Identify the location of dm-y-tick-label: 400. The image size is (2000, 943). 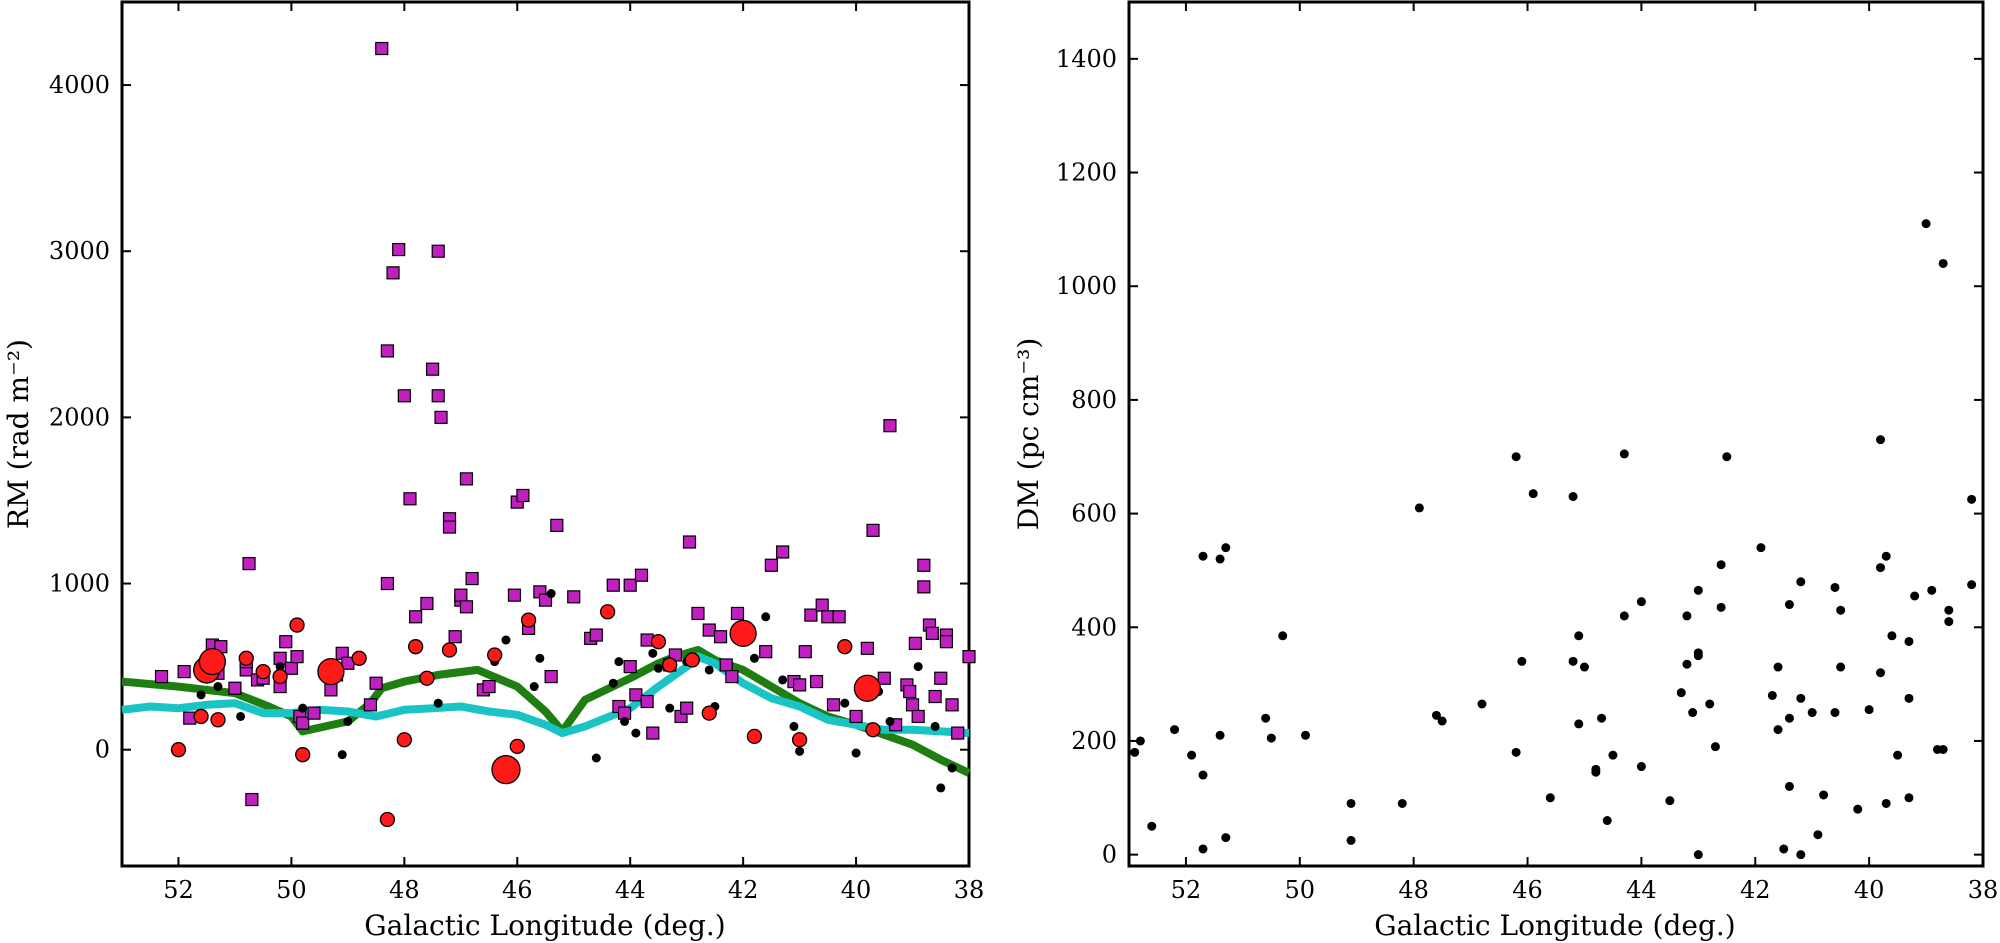
(1094, 627).